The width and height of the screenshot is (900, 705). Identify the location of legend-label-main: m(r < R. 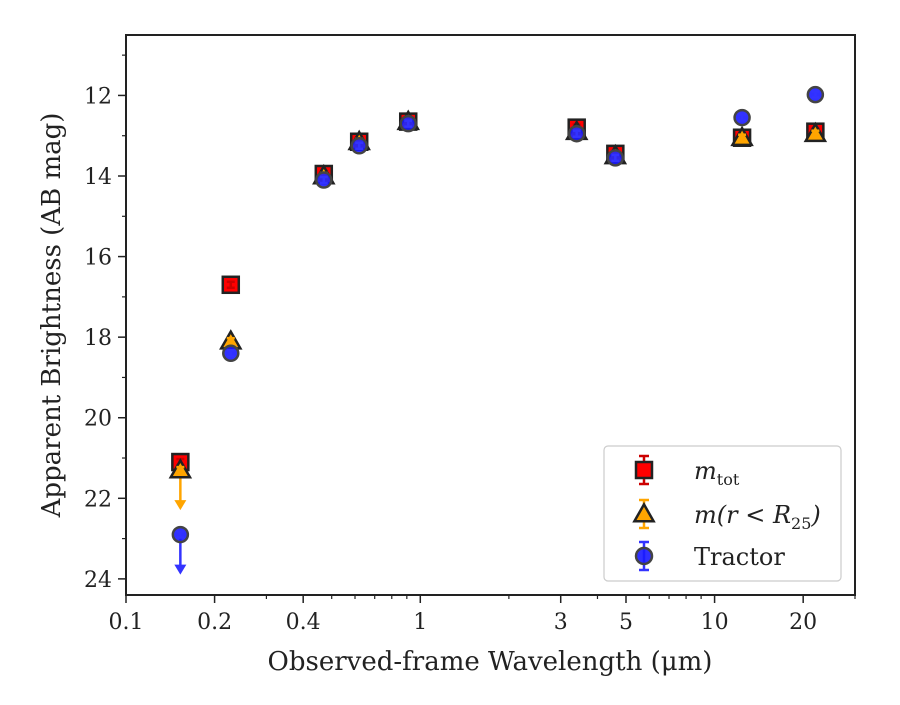
(742, 515).